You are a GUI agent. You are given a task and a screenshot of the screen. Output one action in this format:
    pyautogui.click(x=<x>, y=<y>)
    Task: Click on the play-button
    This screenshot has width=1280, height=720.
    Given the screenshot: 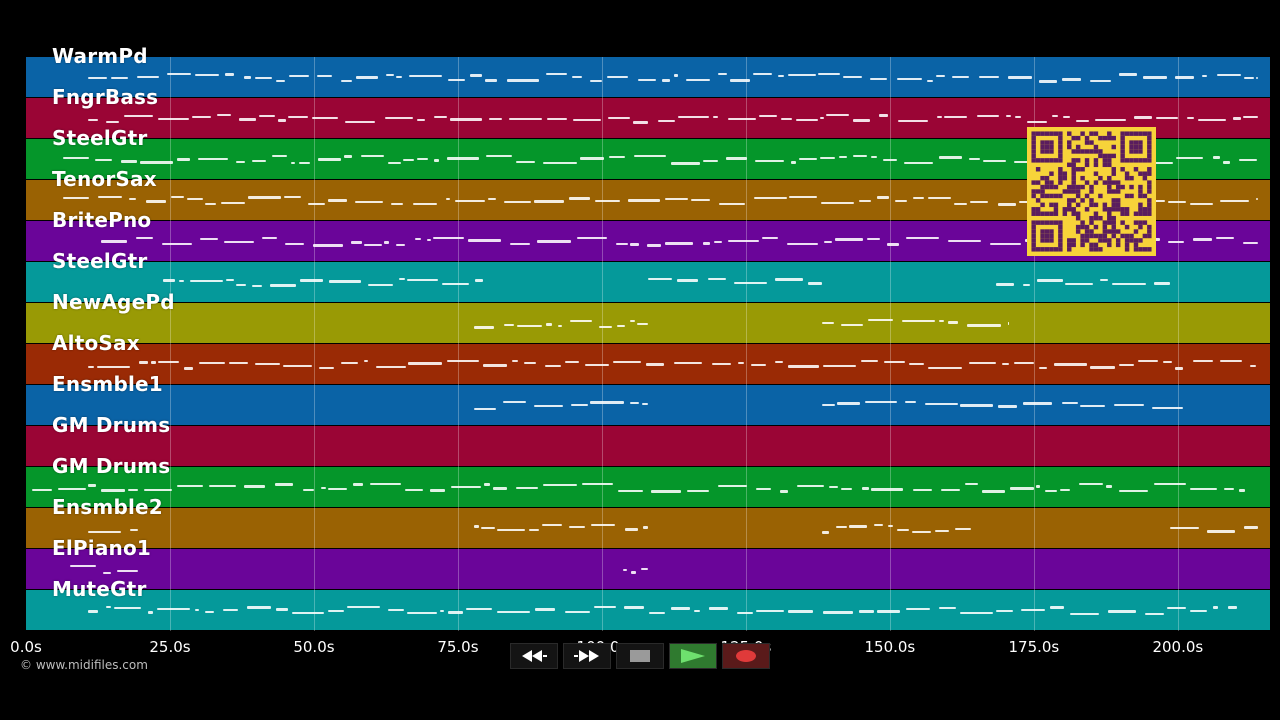 What is the action you would take?
    pyautogui.click(x=693, y=656)
    